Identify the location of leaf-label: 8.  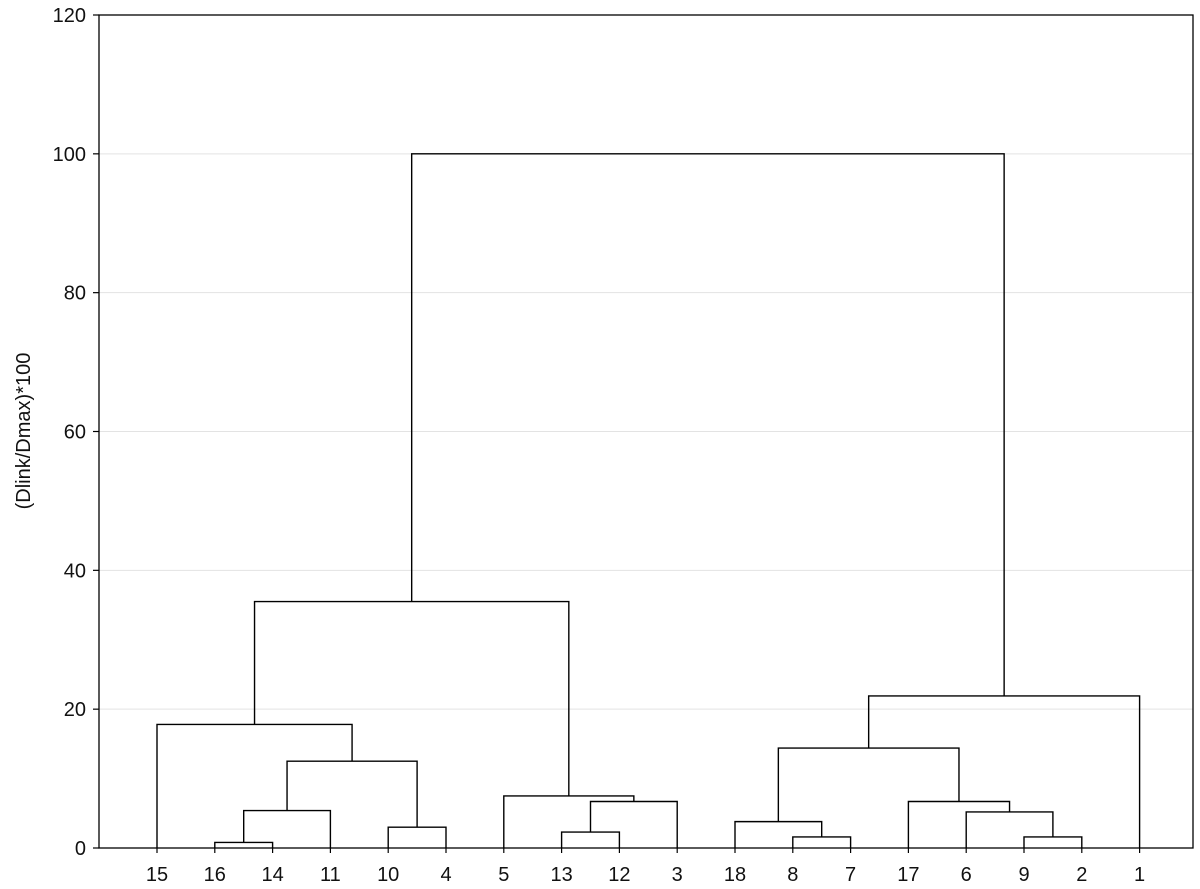
(792, 875).